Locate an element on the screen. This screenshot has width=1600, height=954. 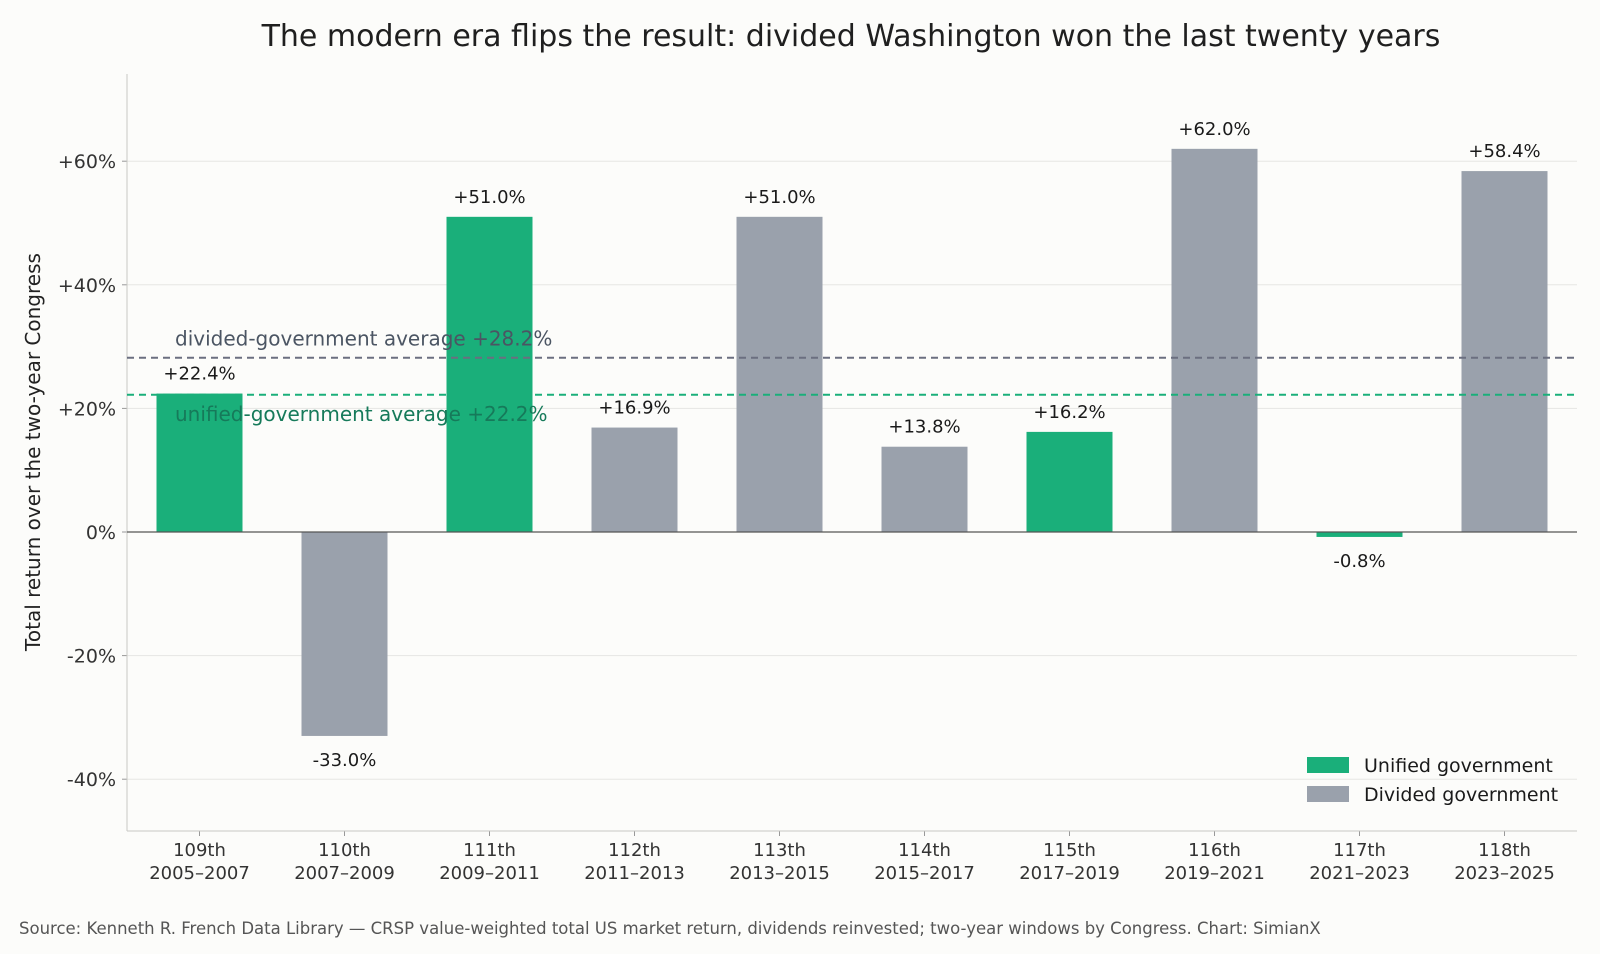
y-tick-label: +20% is located at coordinates (87, 409).